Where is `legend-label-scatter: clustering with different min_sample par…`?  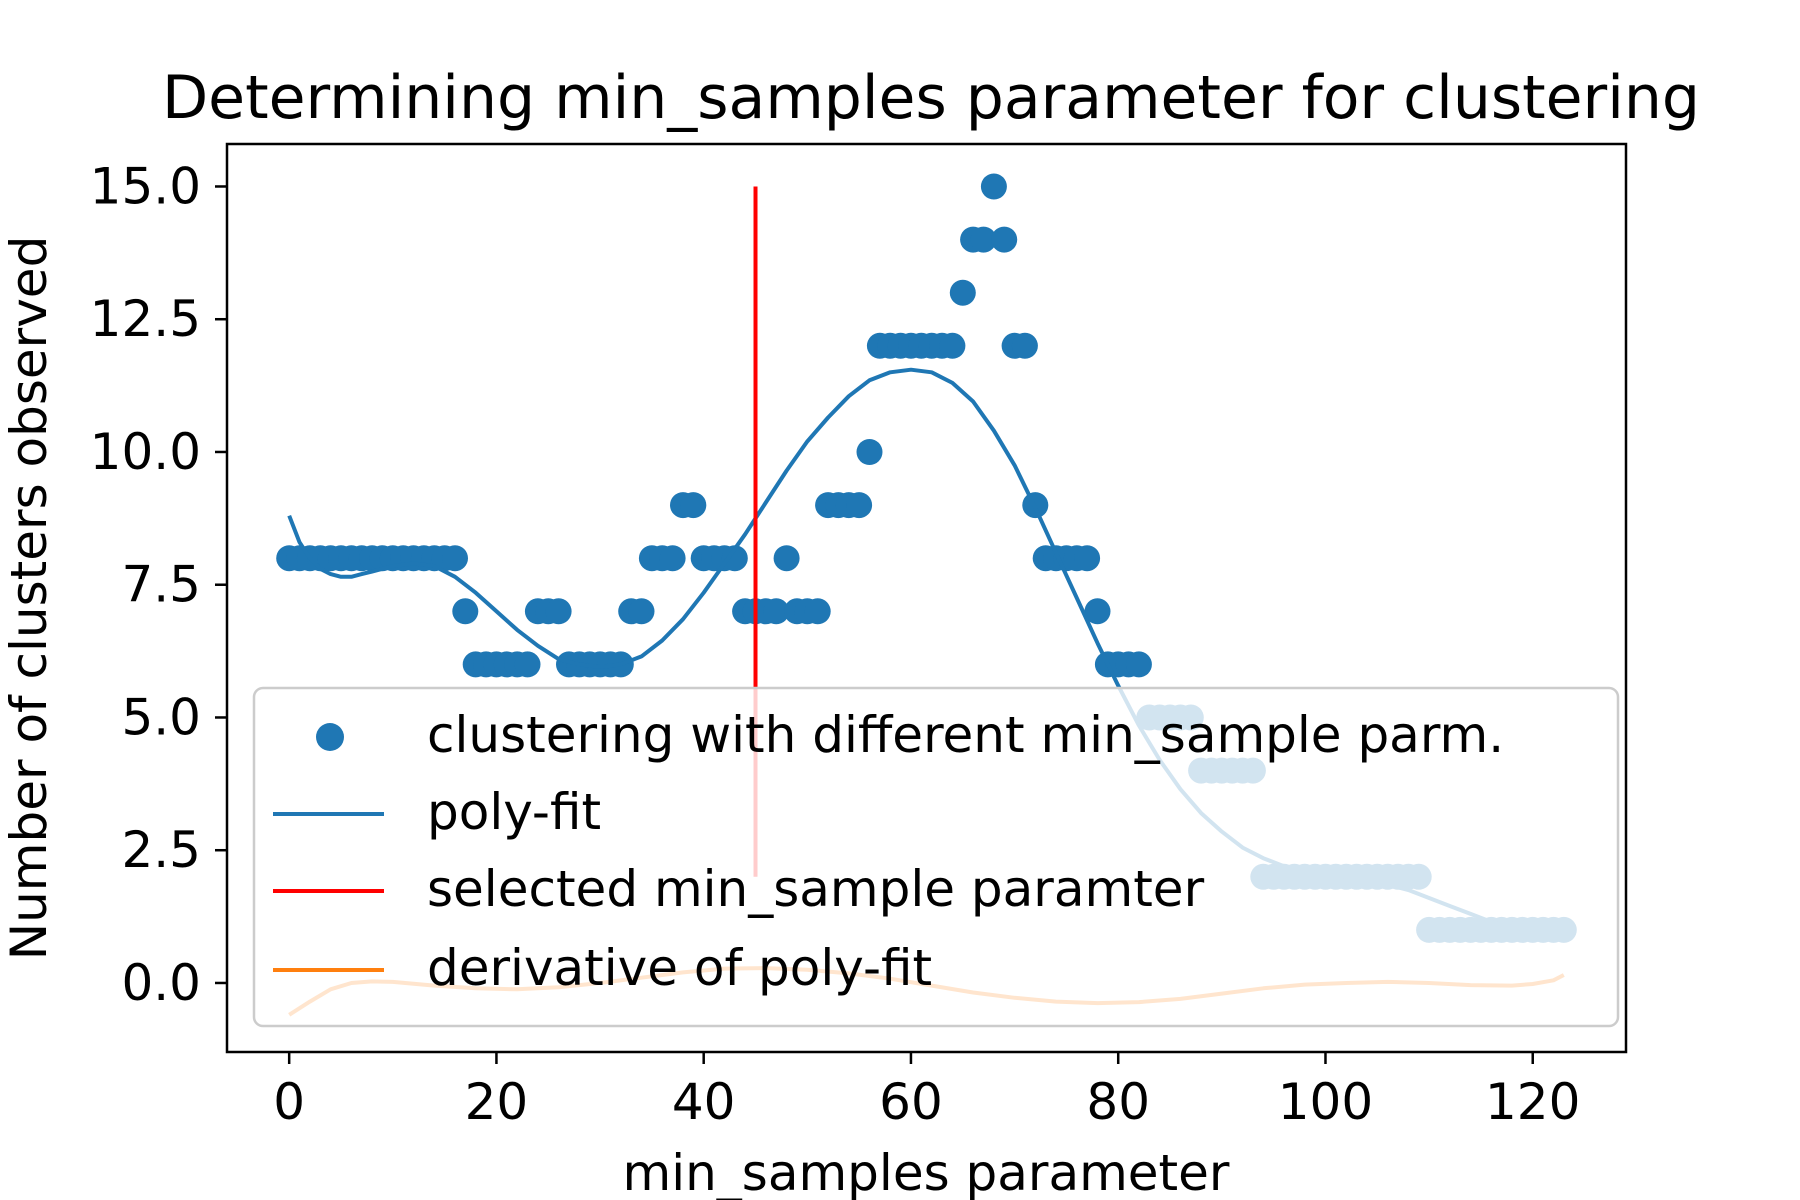
legend-label-scatter: clustering with different min_sample par… is located at coordinates (965, 735).